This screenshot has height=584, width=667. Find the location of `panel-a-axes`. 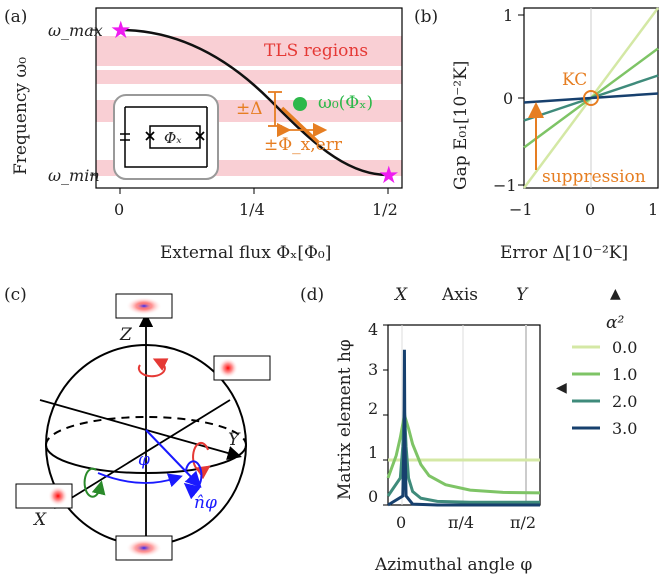

panel-a-axes is located at coordinates (249, 98).